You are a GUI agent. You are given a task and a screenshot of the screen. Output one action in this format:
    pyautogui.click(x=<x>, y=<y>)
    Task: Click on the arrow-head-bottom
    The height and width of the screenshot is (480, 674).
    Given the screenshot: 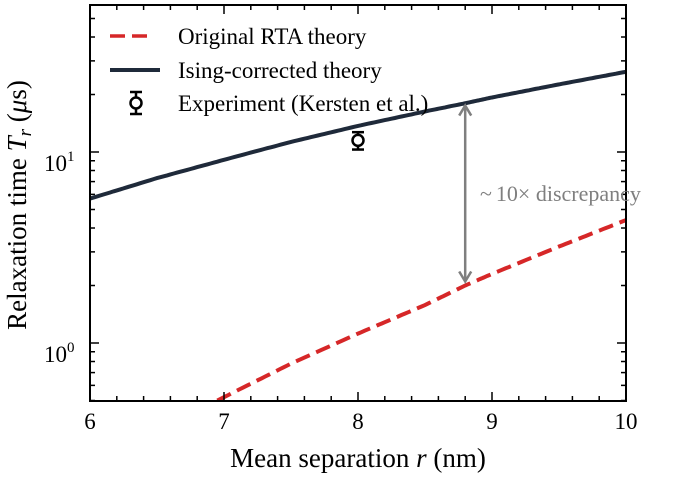 What is the action you would take?
    pyautogui.click(x=465, y=277)
    